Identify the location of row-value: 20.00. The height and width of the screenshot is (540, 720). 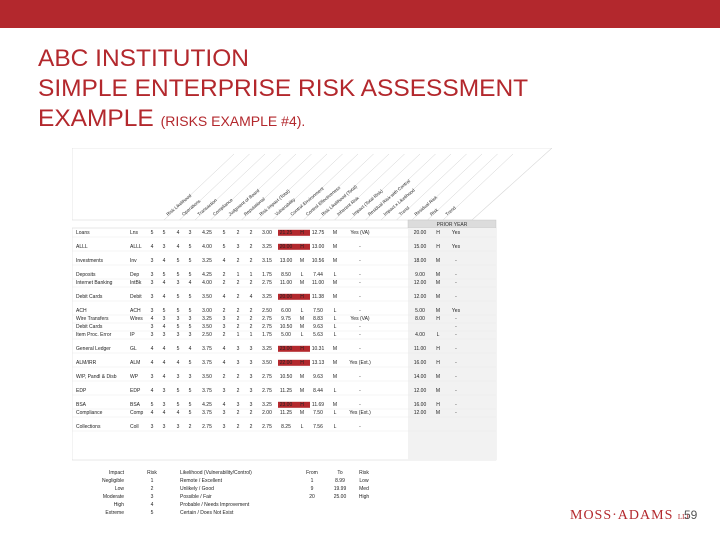
(286, 247).